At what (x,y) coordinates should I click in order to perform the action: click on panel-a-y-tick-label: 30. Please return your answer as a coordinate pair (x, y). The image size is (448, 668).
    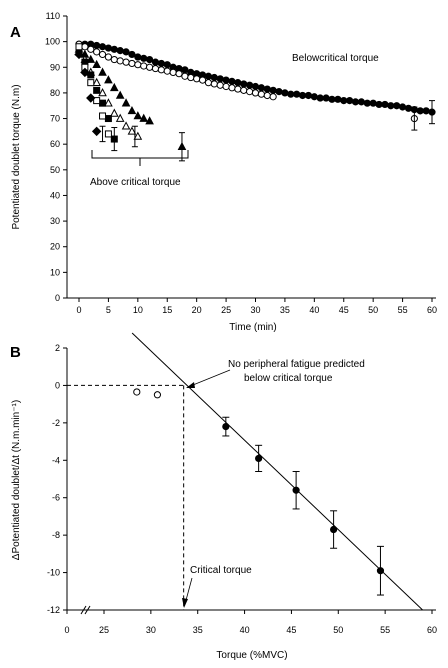
    Looking at the image, I should click on (55, 221).